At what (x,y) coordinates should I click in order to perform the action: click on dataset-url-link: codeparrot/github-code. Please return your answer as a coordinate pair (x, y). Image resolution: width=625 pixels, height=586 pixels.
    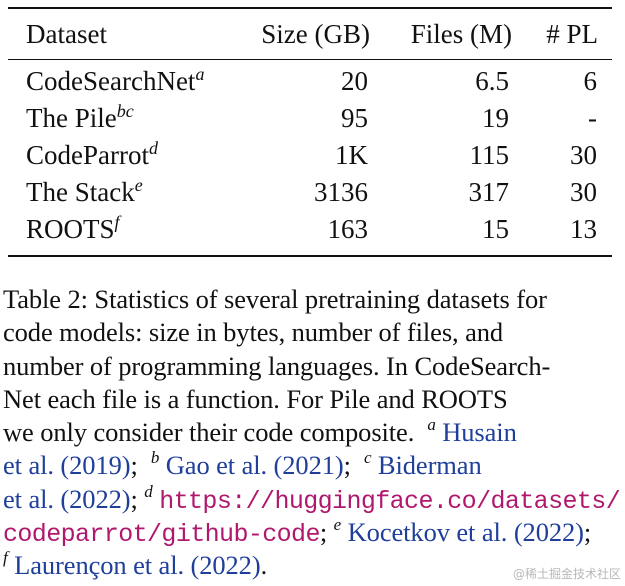
    Looking at the image, I should click on (161, 535).